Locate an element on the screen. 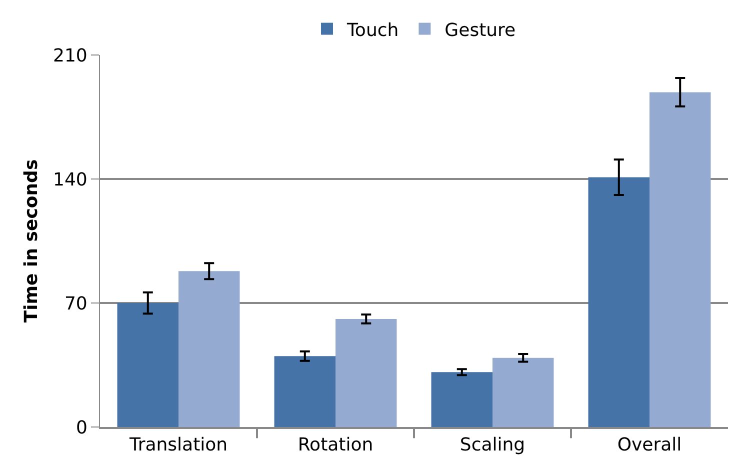  y-tick-label: 140 is located at coordinates (70, 179).